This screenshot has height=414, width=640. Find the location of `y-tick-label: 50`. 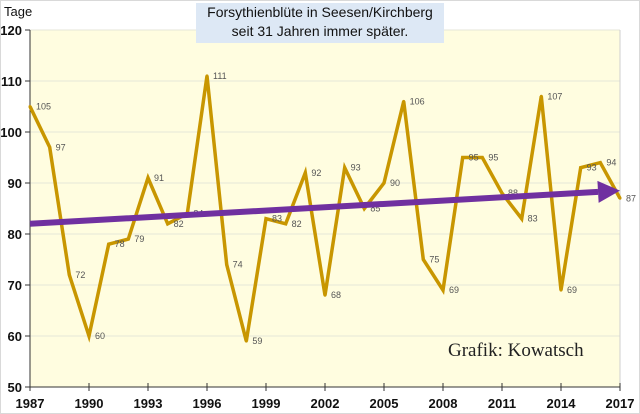

y-tick-label: 50 is located at coordinates (15, 387).